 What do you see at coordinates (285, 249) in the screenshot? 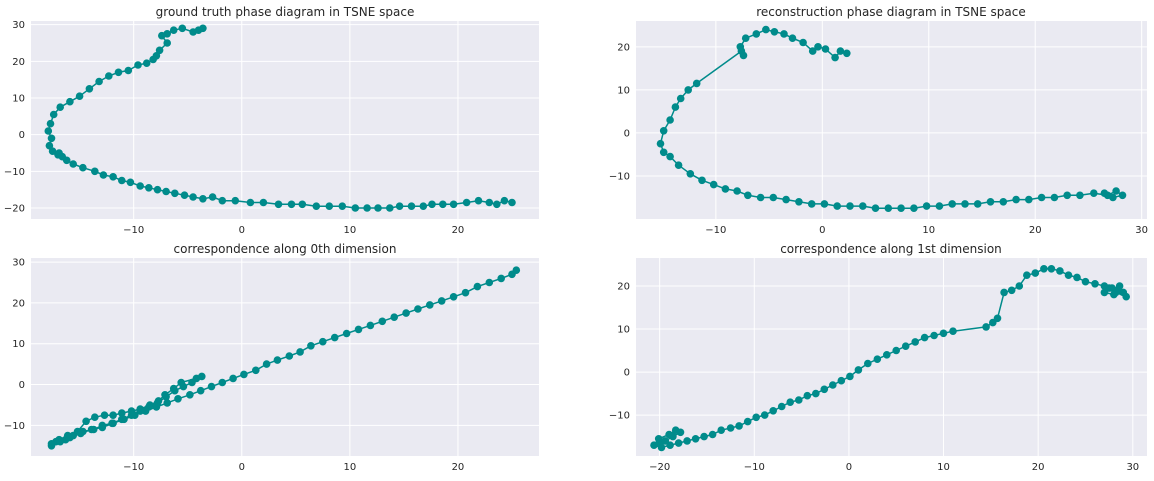
I see `subplot-title: correspondence along 0th dimension` at bounding box center [285, 249].